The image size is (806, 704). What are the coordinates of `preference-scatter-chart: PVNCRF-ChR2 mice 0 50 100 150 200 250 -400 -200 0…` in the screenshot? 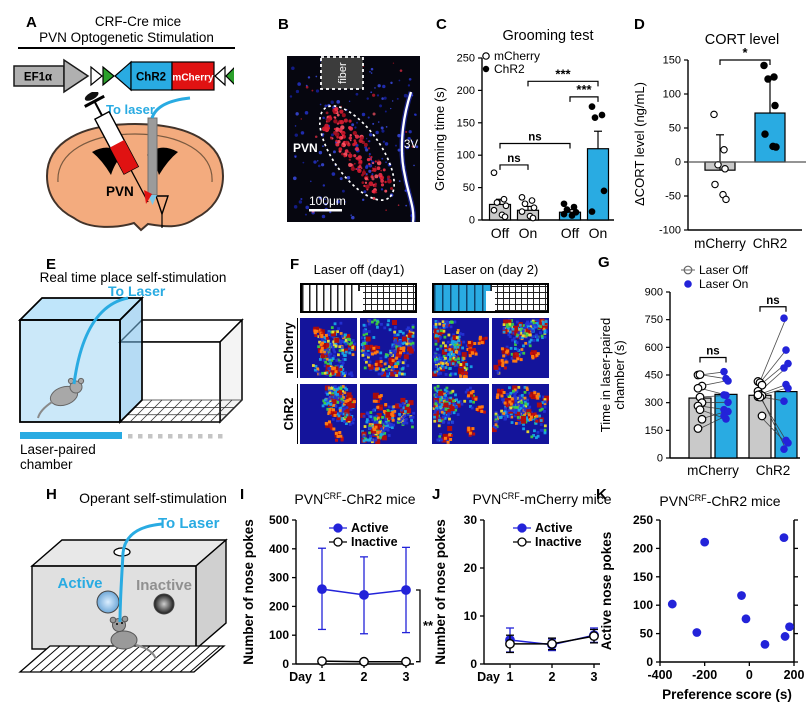 It's located at (702, 597).